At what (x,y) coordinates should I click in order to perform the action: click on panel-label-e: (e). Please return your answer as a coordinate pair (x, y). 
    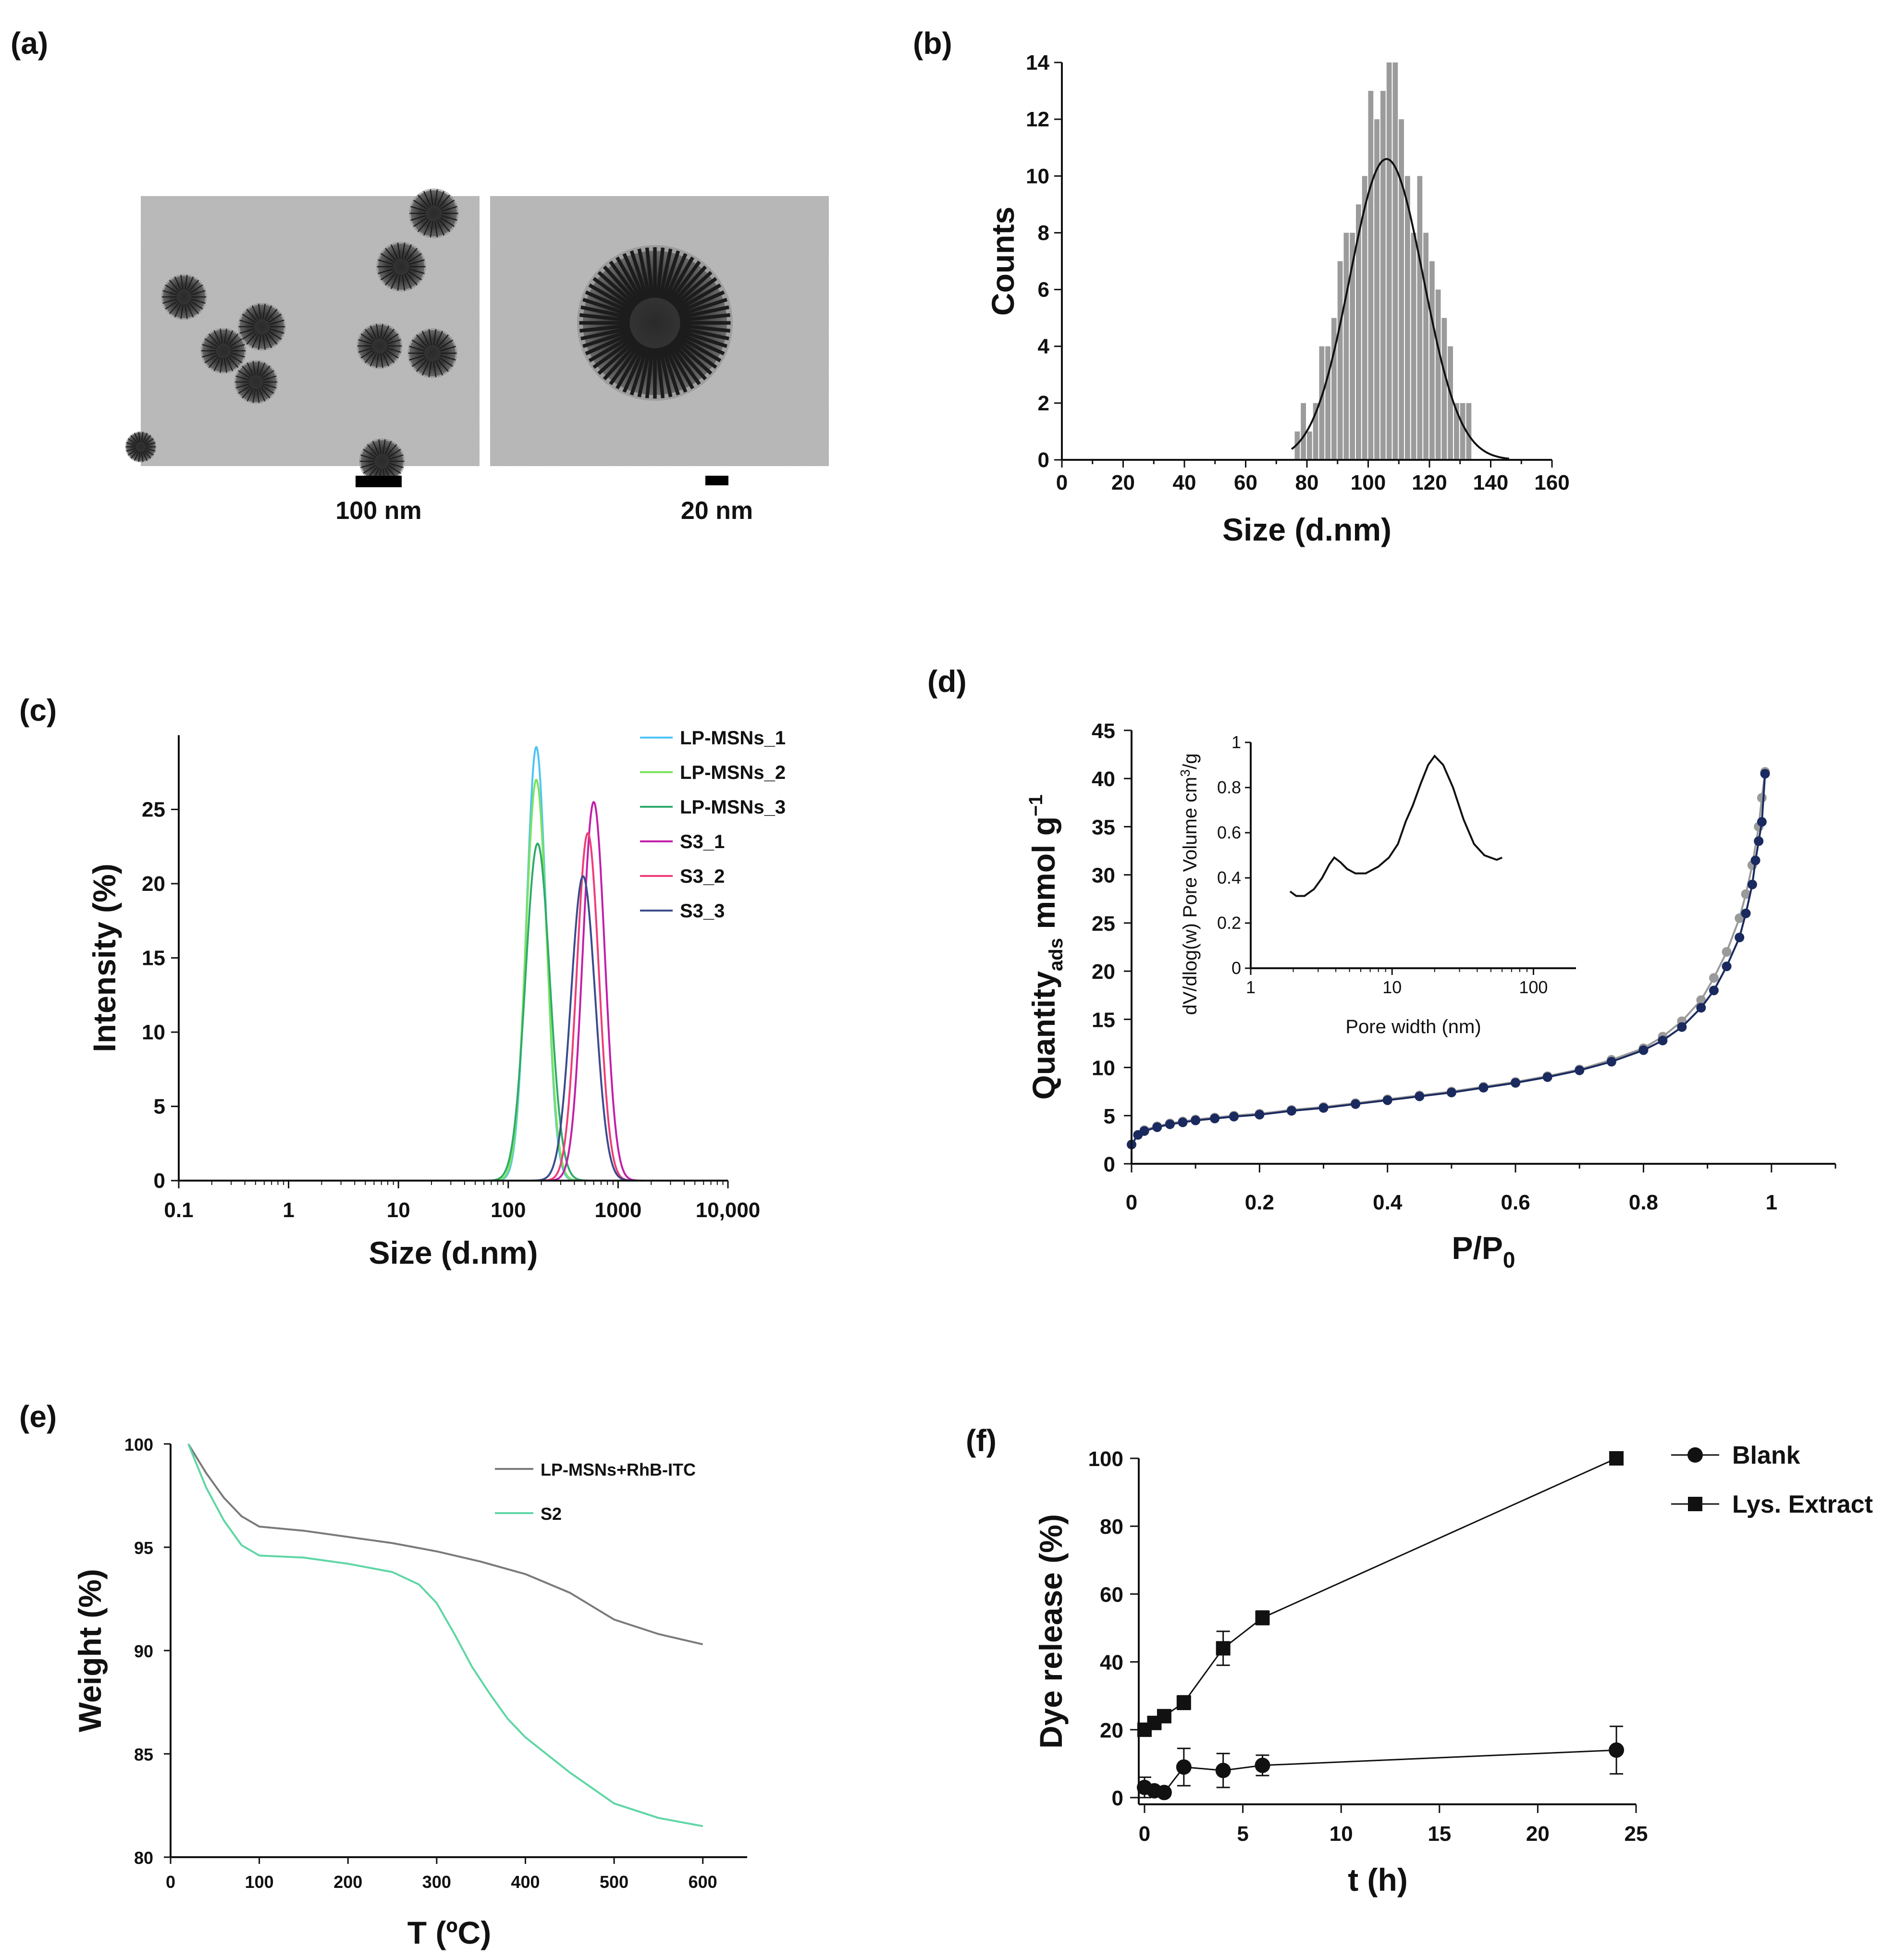
    Looking at the image, I should click on (38, 1416).